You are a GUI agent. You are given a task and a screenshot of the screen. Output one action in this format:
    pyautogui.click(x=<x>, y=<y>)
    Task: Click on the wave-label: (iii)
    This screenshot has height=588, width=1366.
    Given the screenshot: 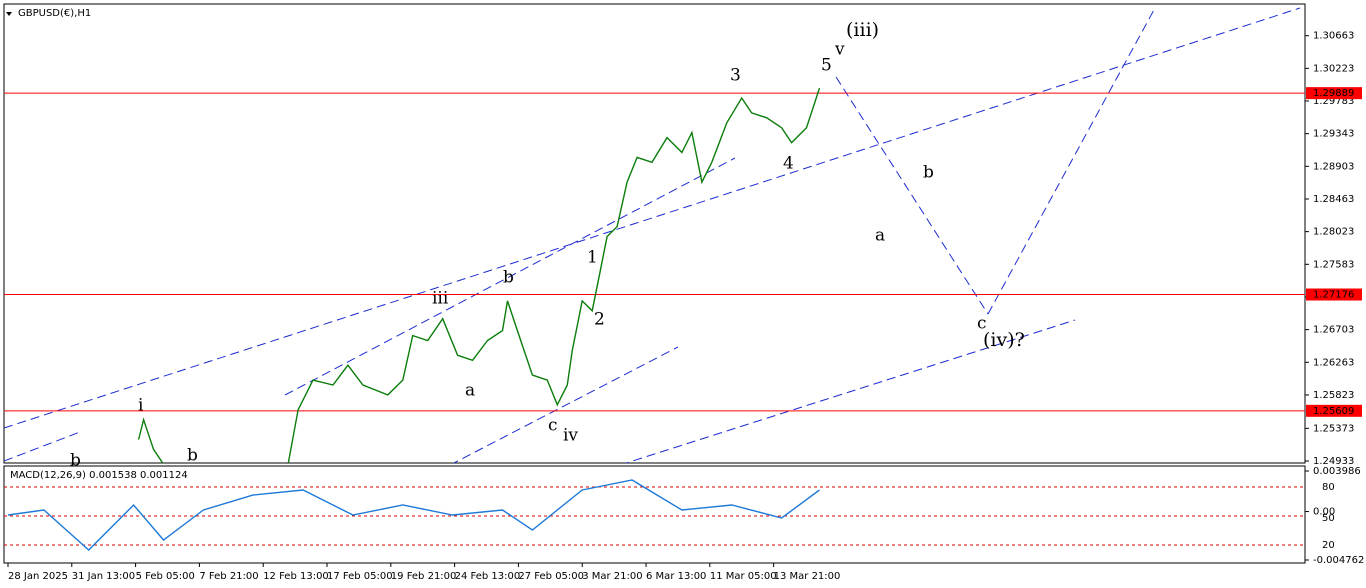 What is the action you would take?
    pyautogui.click(x=862, y=30)
    